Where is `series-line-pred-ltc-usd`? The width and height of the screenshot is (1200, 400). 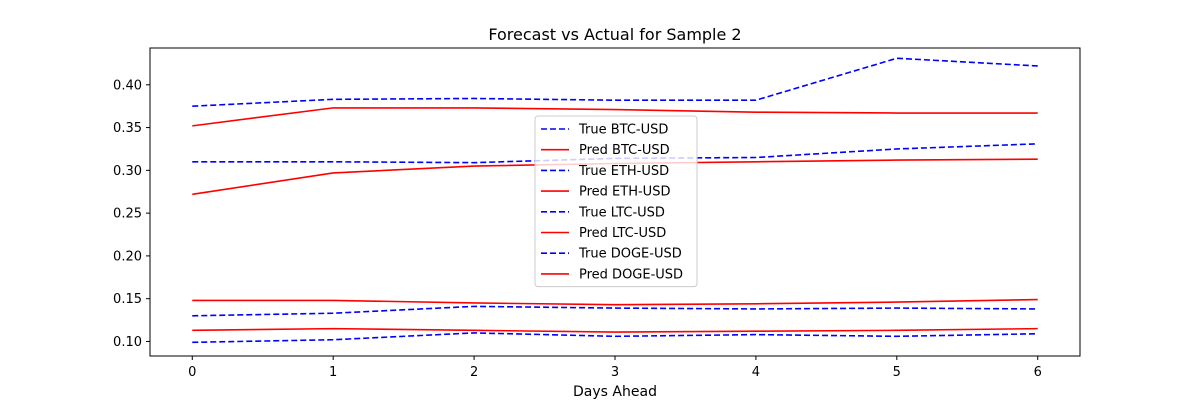
series-line-pred-ltc-usd is located at coordinates (615, 302).